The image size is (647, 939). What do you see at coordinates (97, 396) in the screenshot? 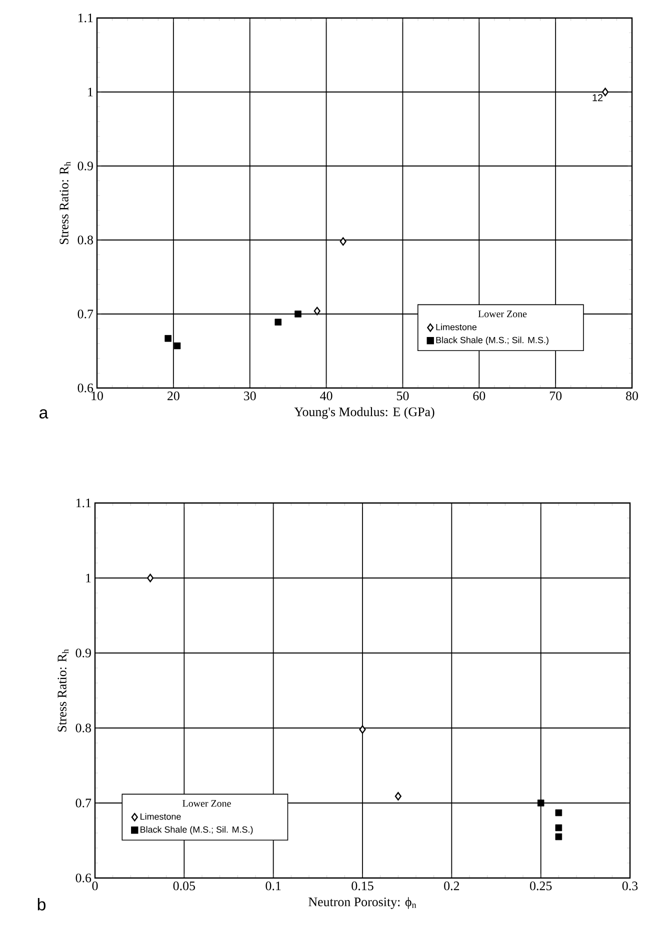
I see `x-tick-label: 10` at bounding box center [97, 396].